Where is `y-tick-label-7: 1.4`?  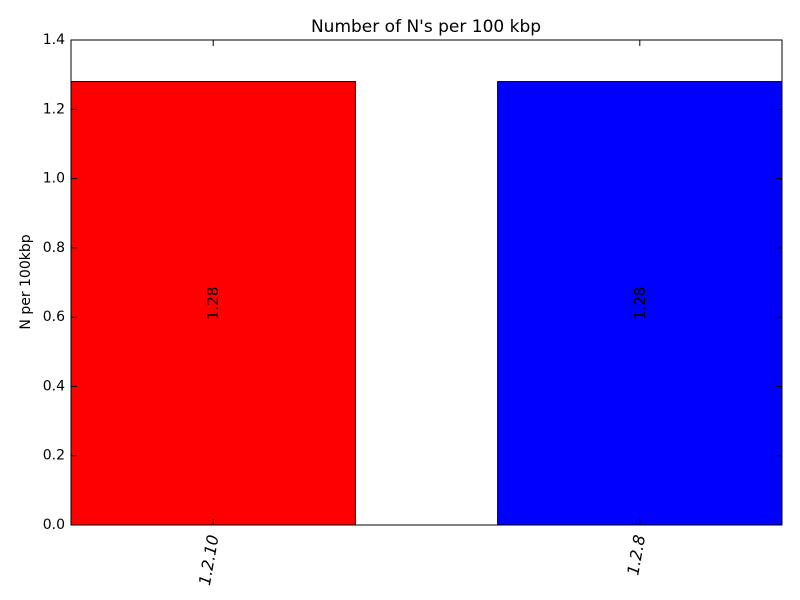 y-tick-label-7: 1.4 is located at coordinates (54, 40).